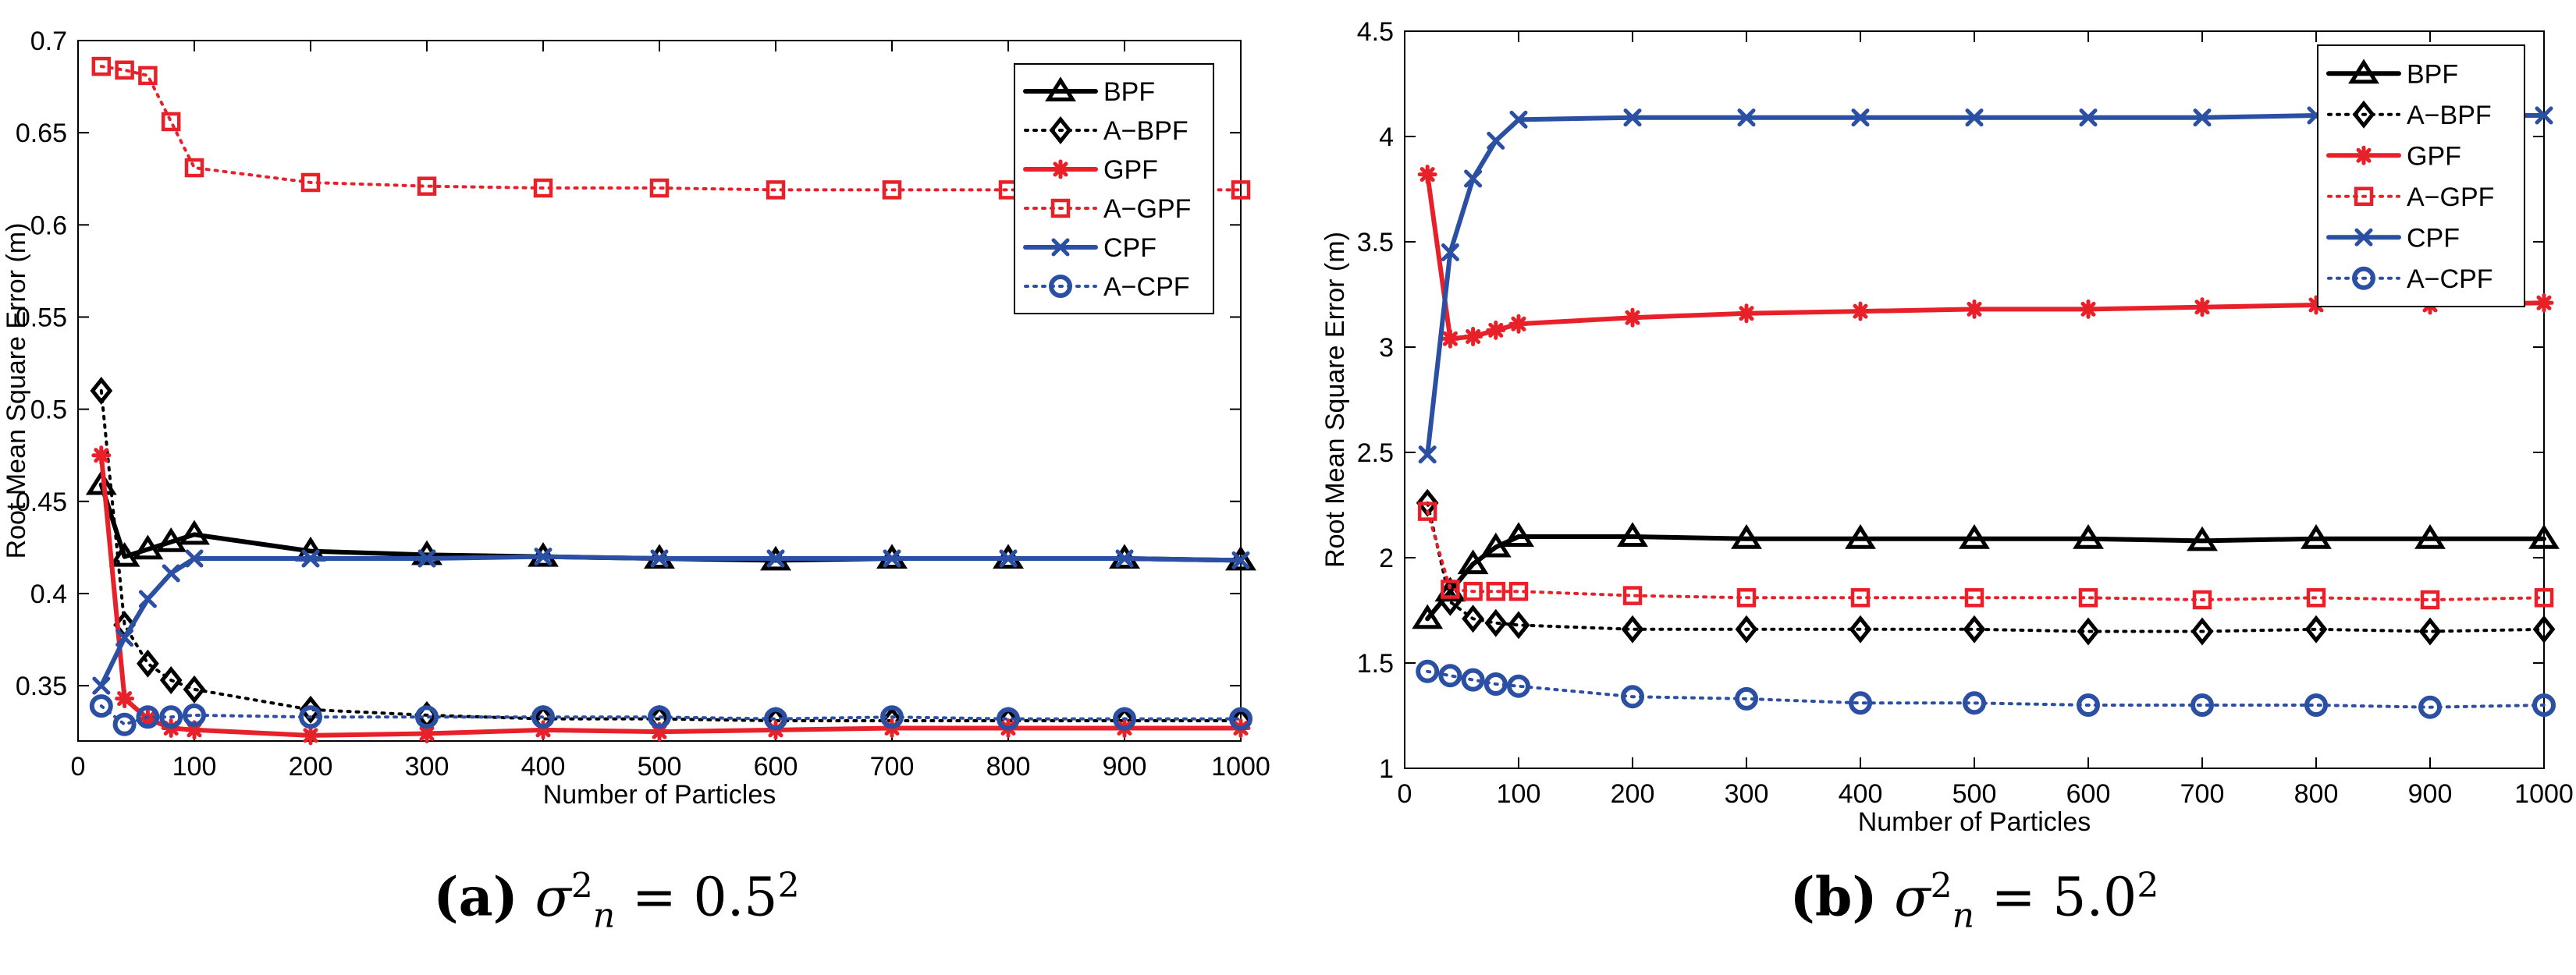 The width and height of the screenshot is (2576, 975). I want to click on panel-a-ytick-label: 0.4, so click(49, 595).